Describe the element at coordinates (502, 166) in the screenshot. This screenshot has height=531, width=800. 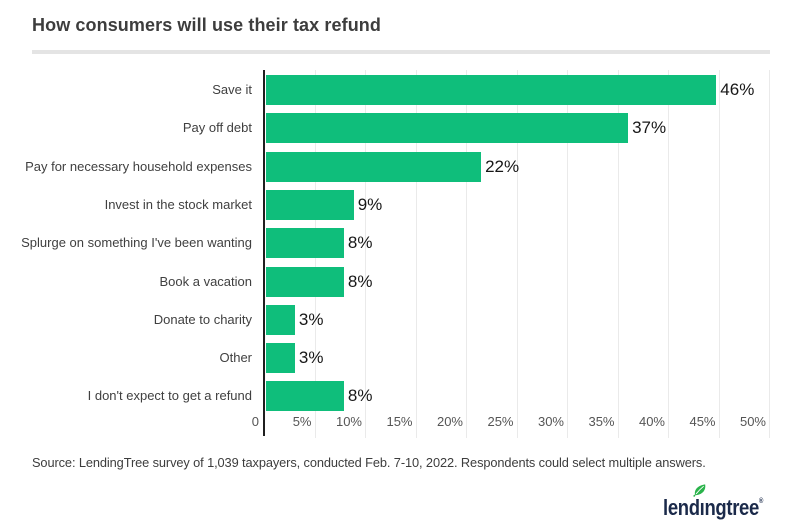
I see `value-label: 22%` at that location.